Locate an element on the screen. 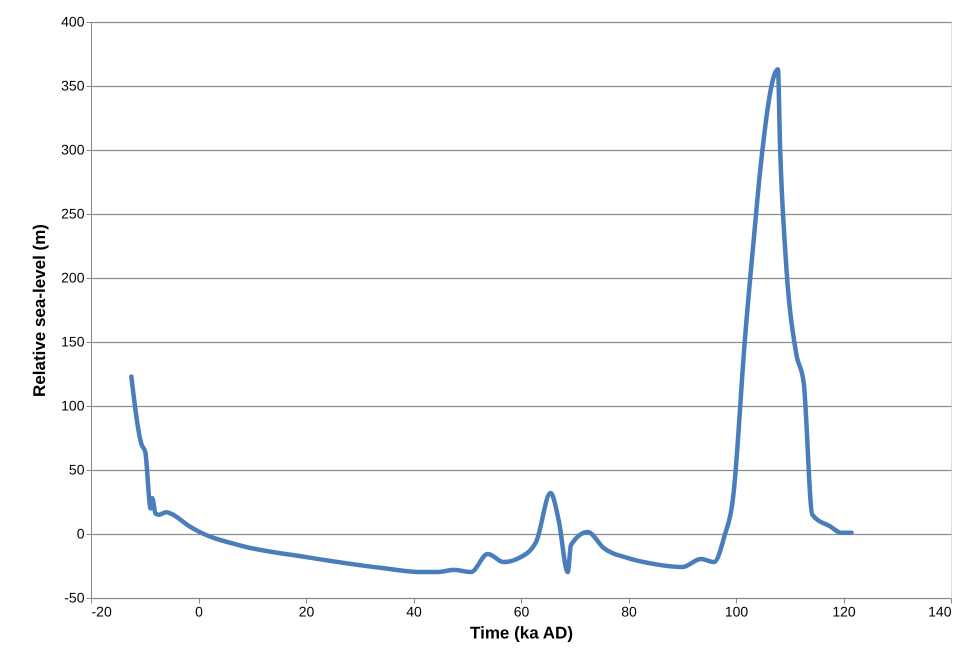 Image resolution: width=973 pixels, height=671 pixels. y-tick-label: 300 is located at coordinates (73, 150).